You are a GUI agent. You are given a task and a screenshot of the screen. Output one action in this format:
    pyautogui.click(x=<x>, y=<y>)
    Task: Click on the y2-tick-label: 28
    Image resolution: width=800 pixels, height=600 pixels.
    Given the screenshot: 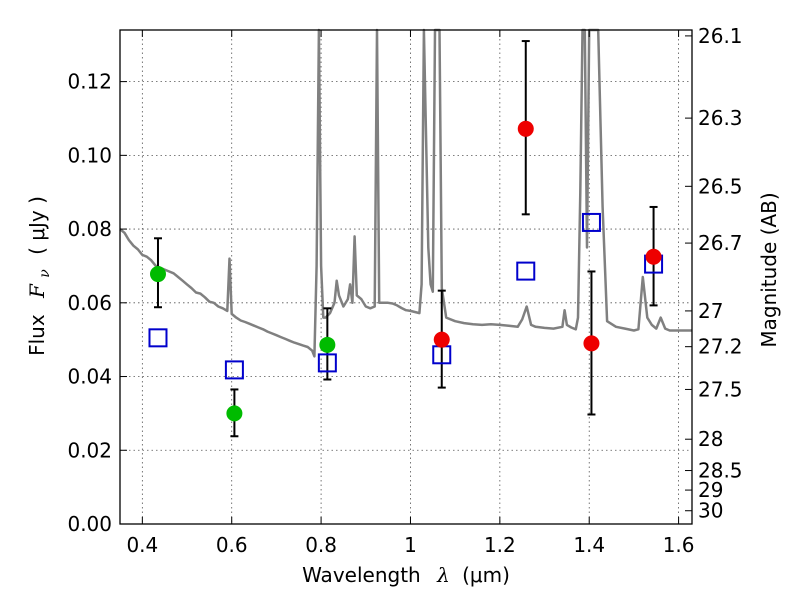 What is the action you would take?
    pyautogui.click(x=710, y=439)
    